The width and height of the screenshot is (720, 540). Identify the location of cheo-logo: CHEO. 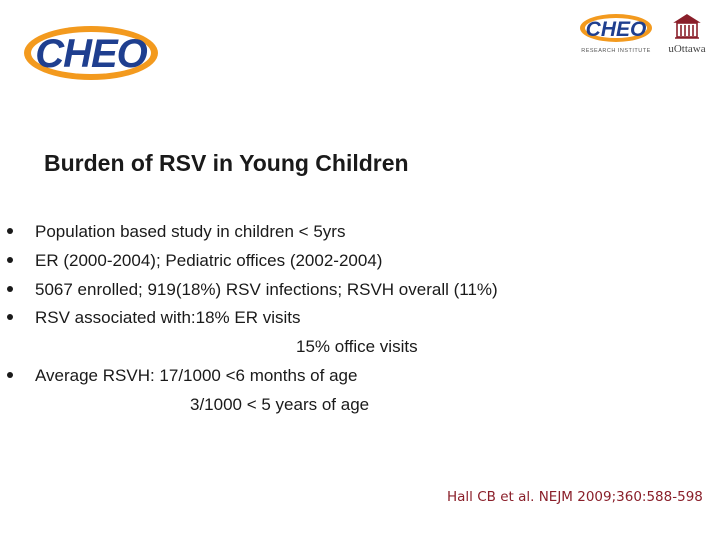
(91, 53).